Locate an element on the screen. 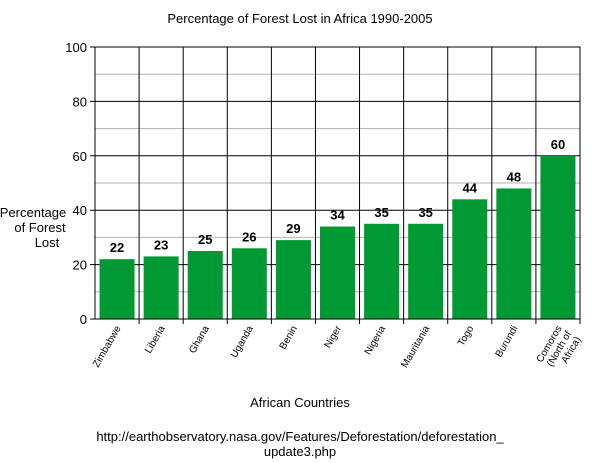  x-tick-label: Comoros(North ofAfrica) is located at coordinates (559, 350).